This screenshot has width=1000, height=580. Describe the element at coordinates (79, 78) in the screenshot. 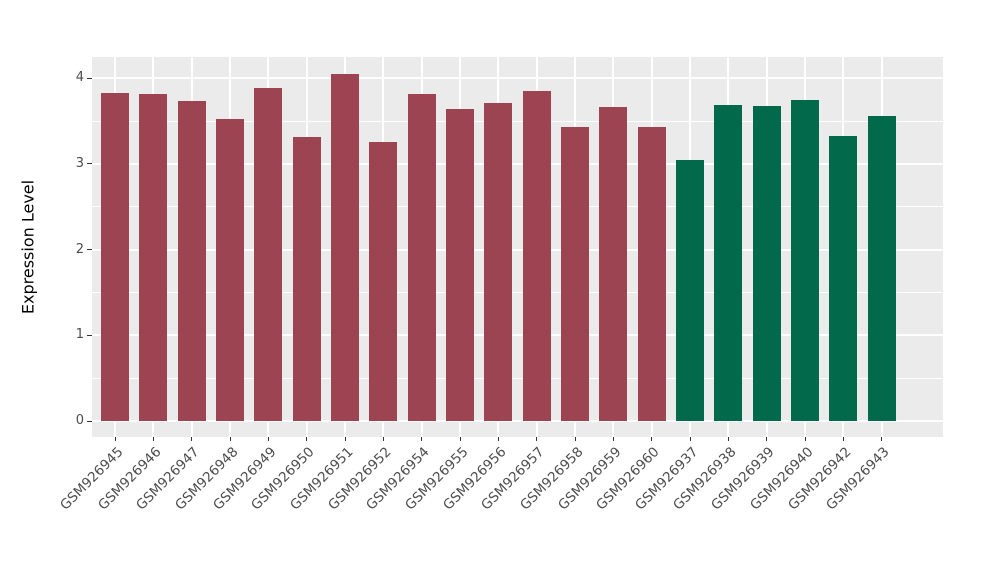

I see `y-tick-label: 4` at that location.